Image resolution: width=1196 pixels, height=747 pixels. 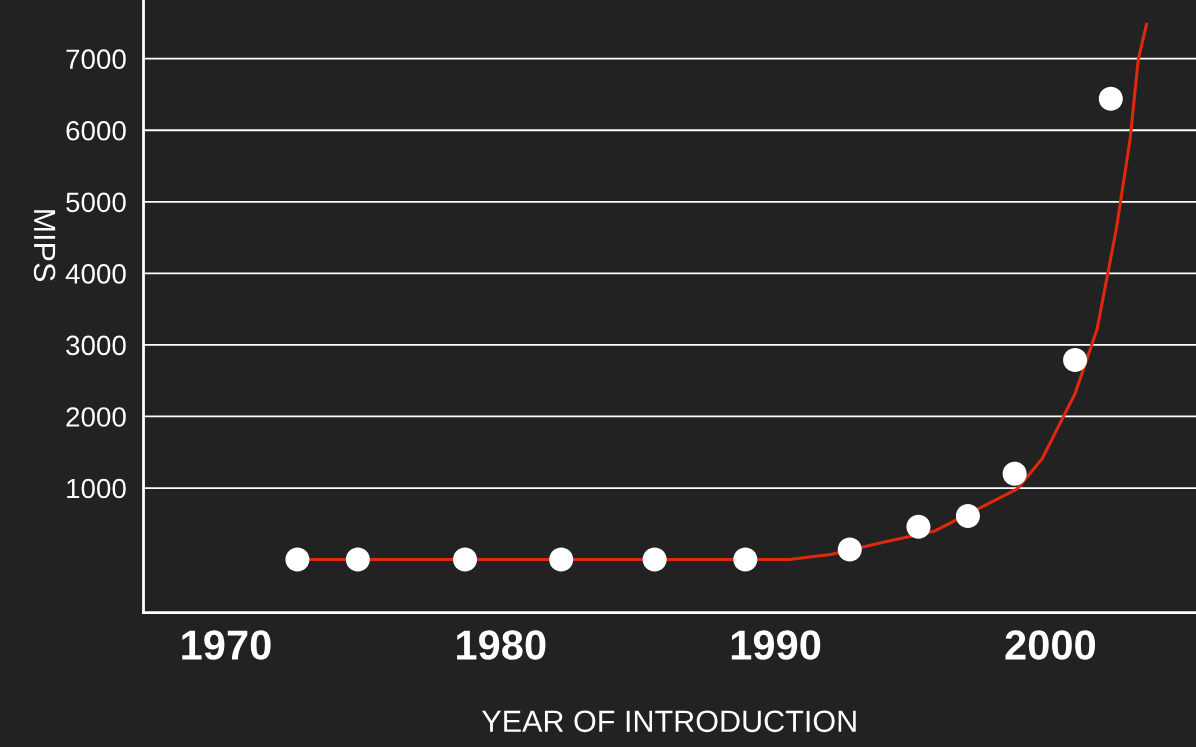 What do you see at coordinates (776, 645) in the screenshot?
I see `x-tick-label: 1990` at bounding box center [776, 645].